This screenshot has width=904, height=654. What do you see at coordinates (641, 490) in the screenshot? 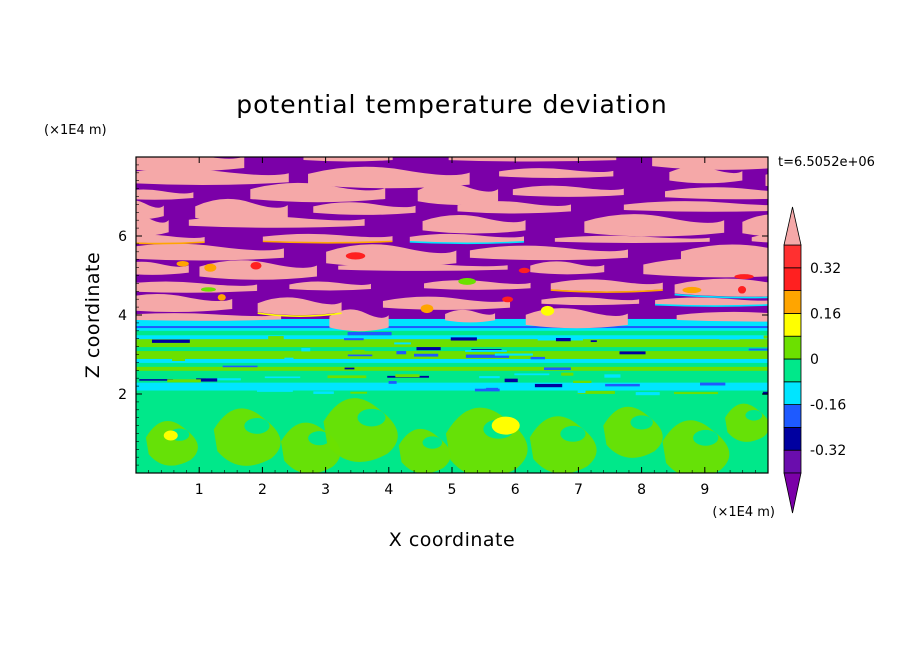
I see `x-tick-label: 8` at bounding box center [641, 490].